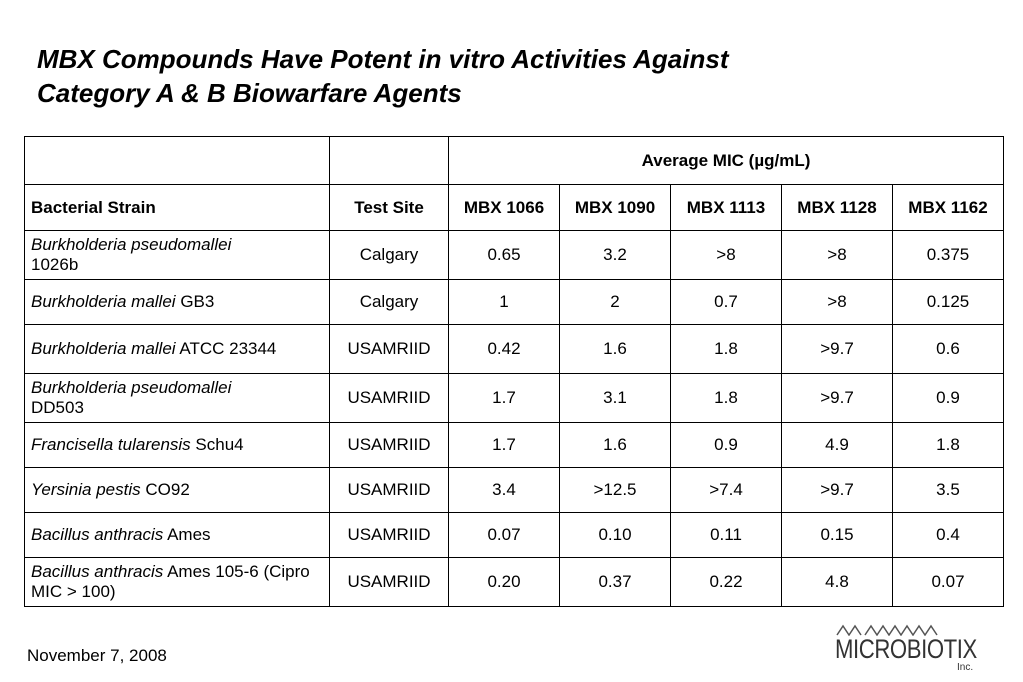 Image resolution: width=1023 pixels, height=682 pixels. I want to click on mic-value: 3.5, so click(948, 490).